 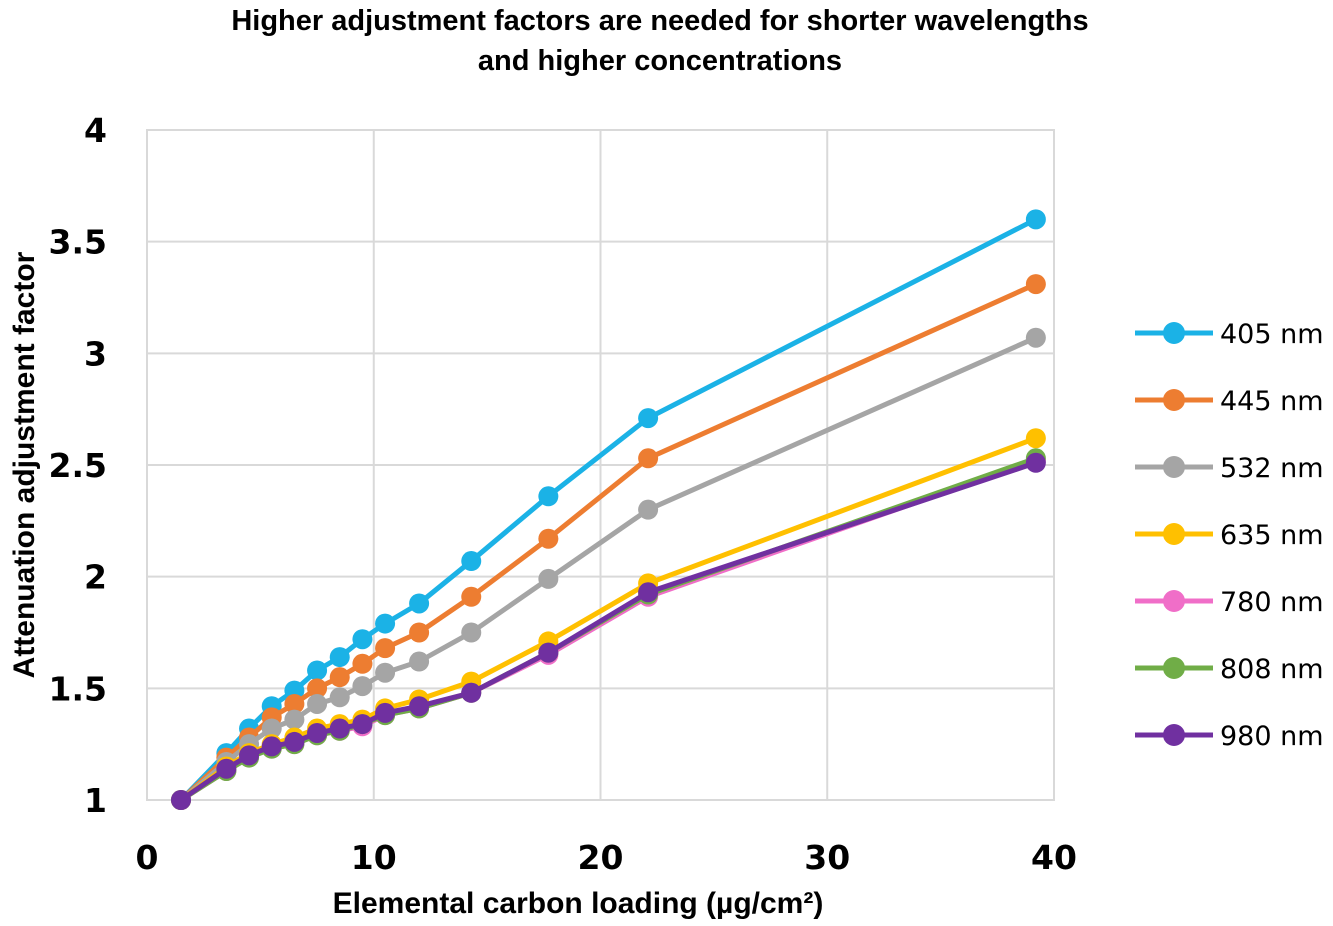 I want to click on x-tick-label: 20, so click(x=601, y=857).